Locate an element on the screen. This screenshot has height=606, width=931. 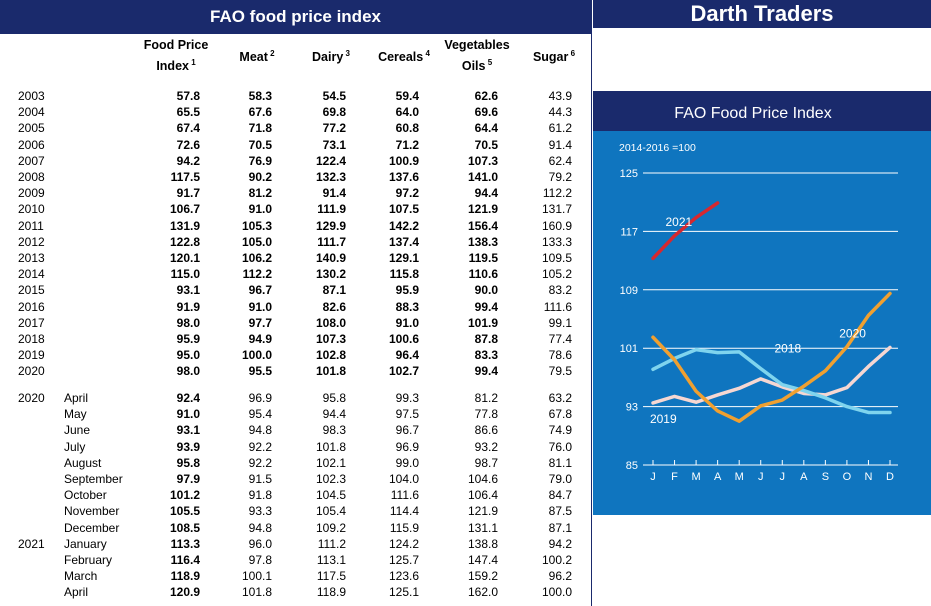
table-row: 2021 January 113.3 96.0 111.2 124.2 138.8 94.2 is located at coordinates (295, 545).